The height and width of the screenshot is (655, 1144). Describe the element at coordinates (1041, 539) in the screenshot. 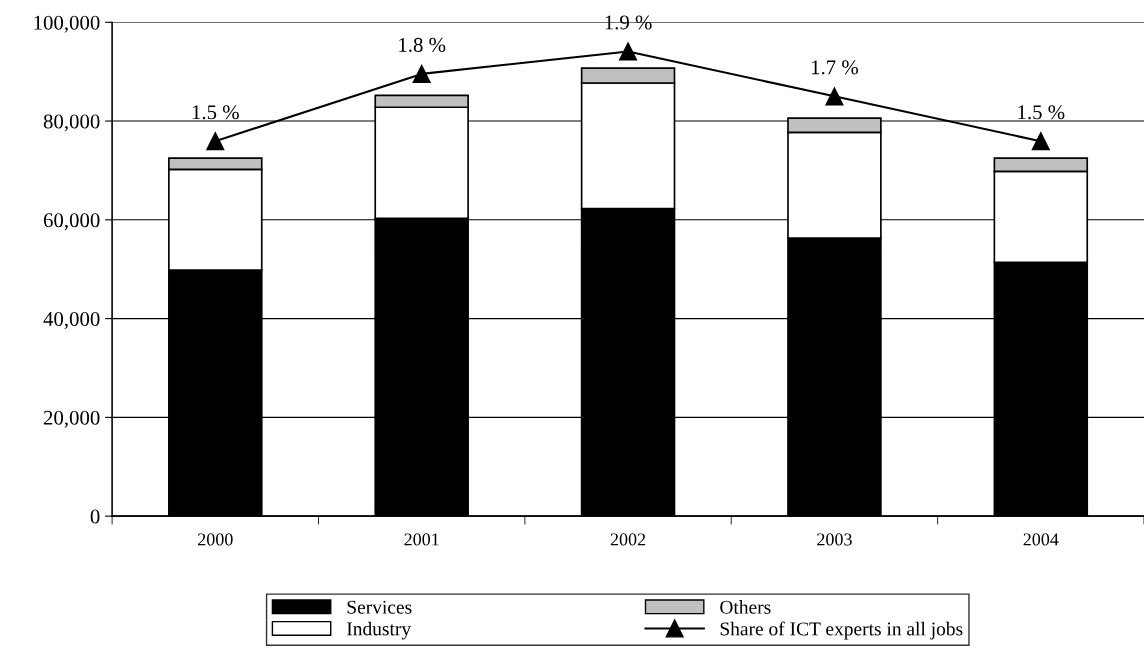

I see `x-tick-label: 2004` at that location.